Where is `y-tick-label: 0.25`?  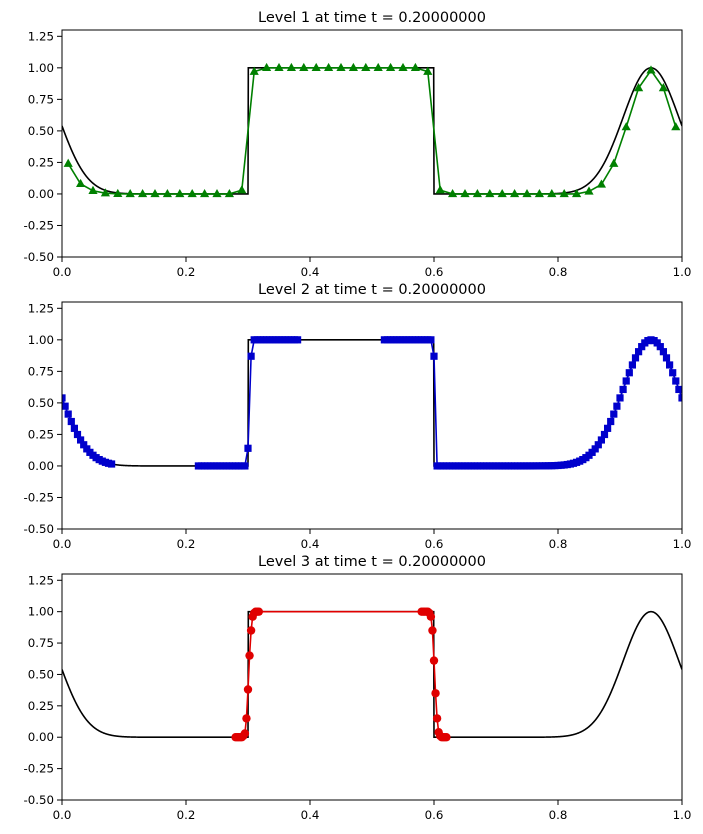
y-tick-label: 0.25 is located at coordinates (41, 706).